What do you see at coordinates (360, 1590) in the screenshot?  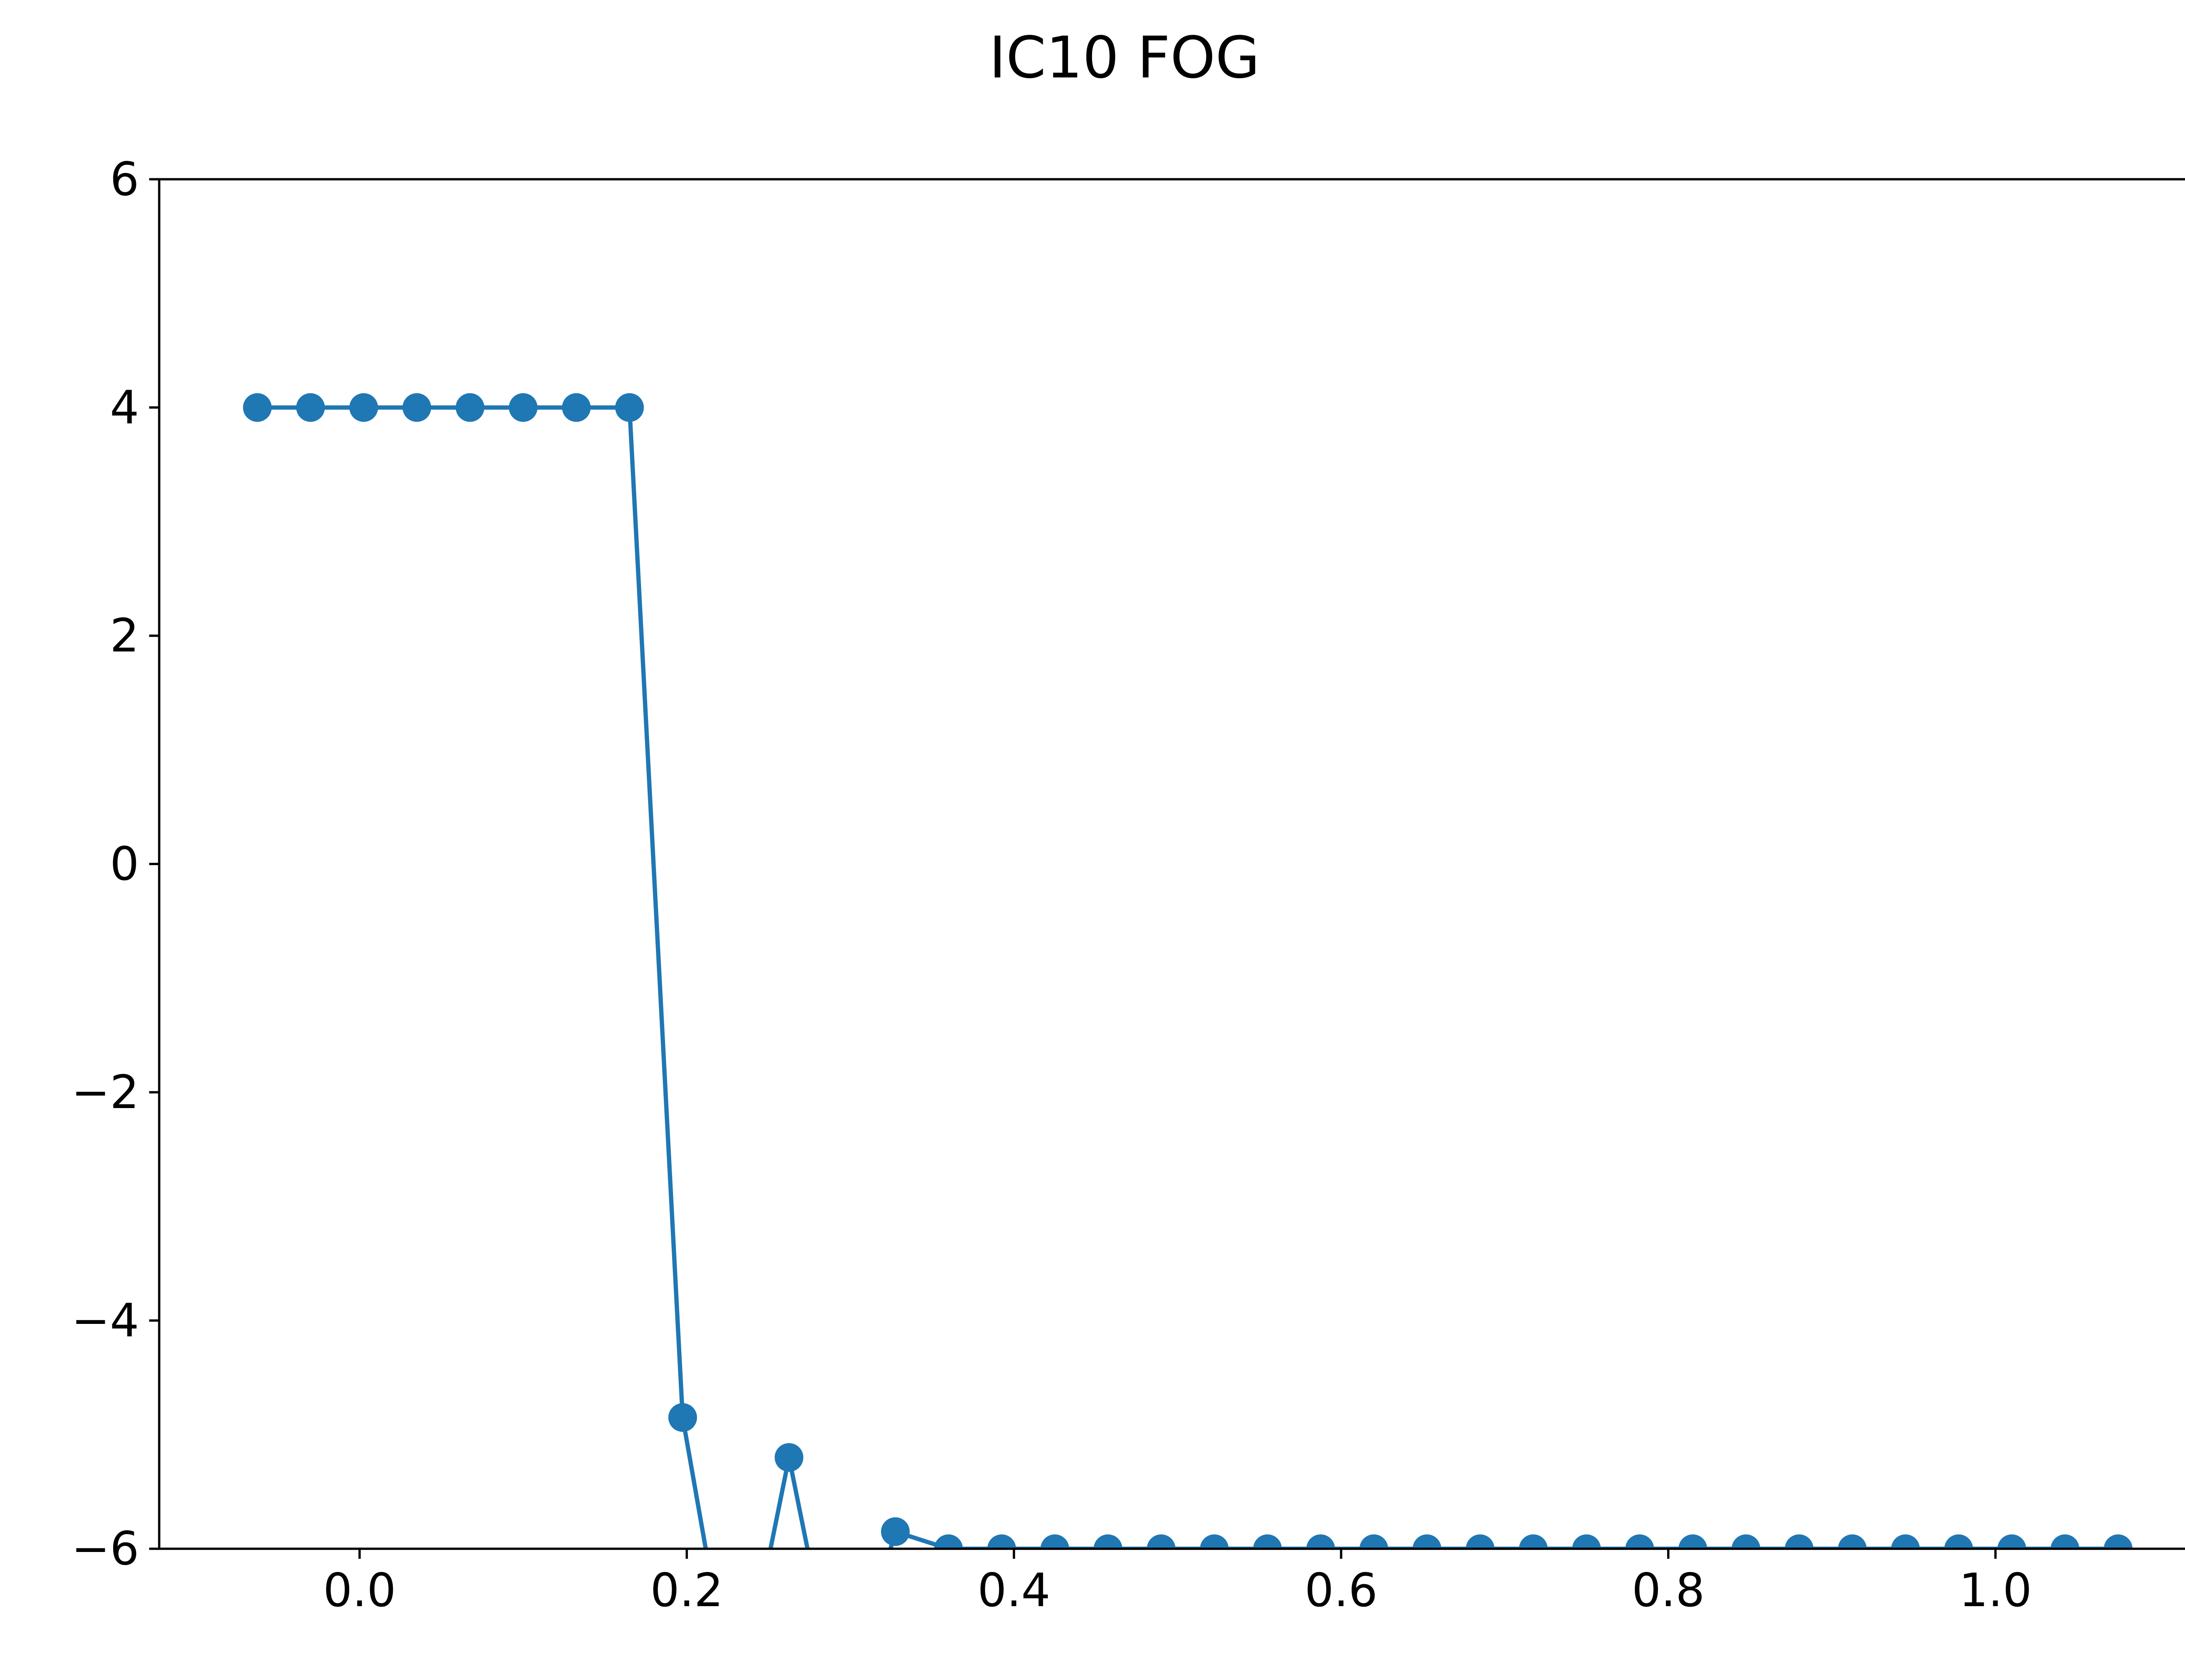 I see `x-tick-label: 0.0` at bounding box center [360, 1590].